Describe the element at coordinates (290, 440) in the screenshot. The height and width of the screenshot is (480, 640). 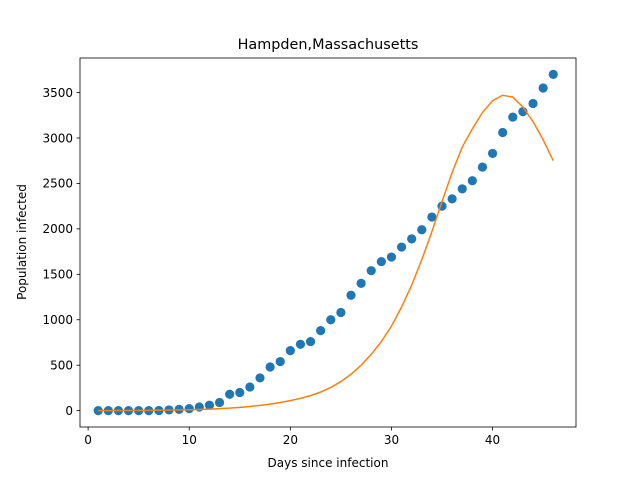
I see `x-tick-label: 20` at that location.